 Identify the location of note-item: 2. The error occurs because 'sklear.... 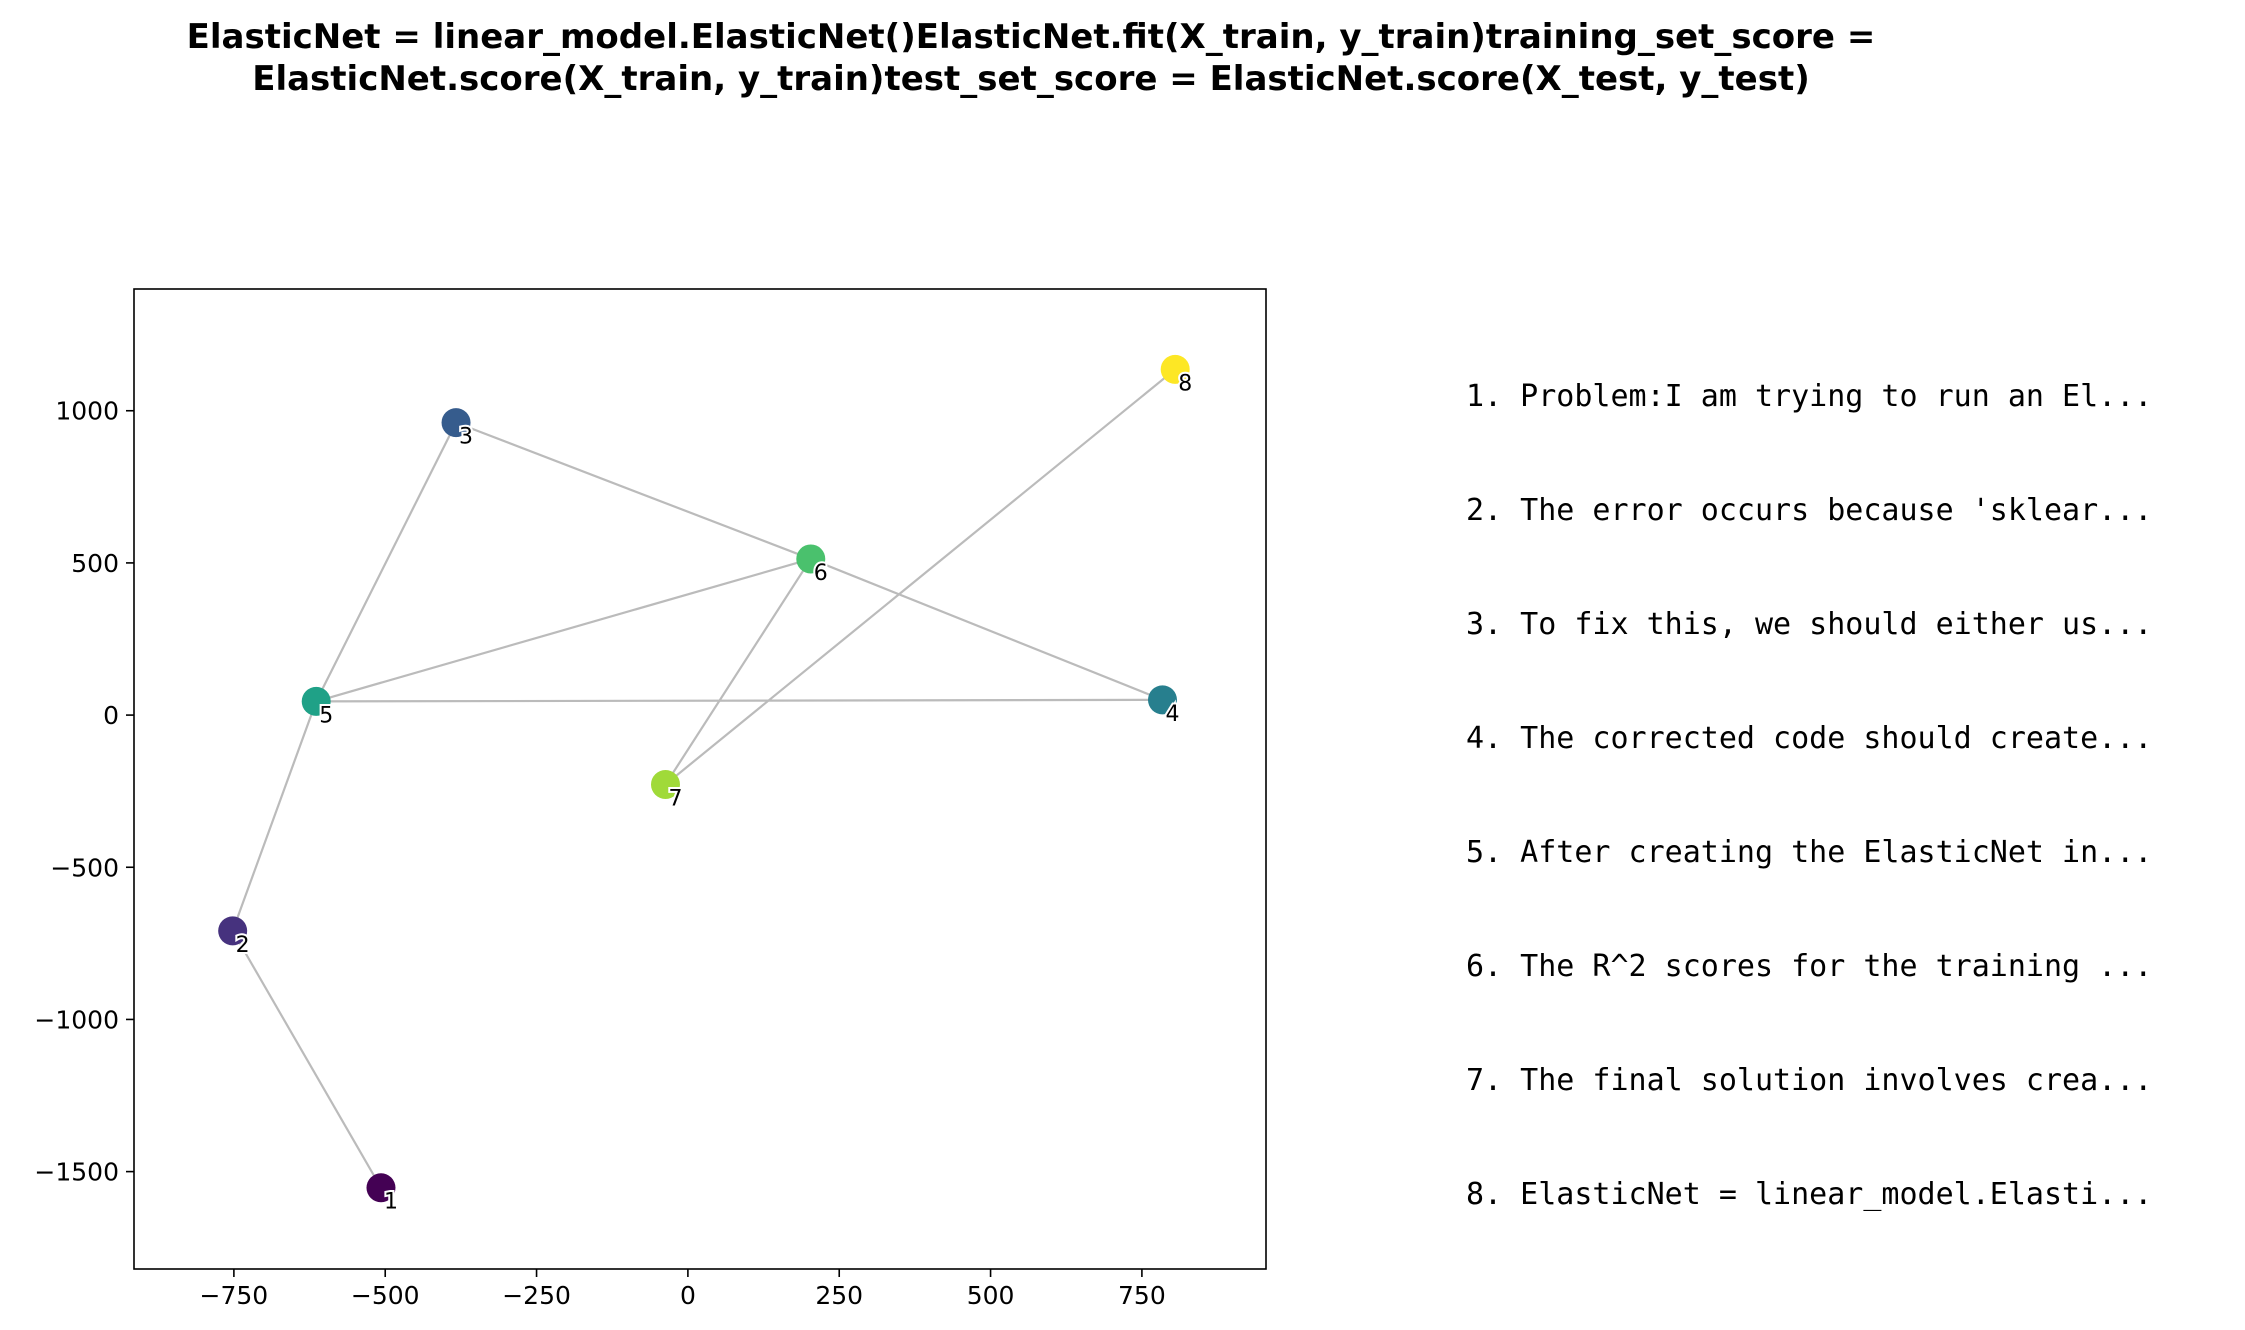
(1809, 510).